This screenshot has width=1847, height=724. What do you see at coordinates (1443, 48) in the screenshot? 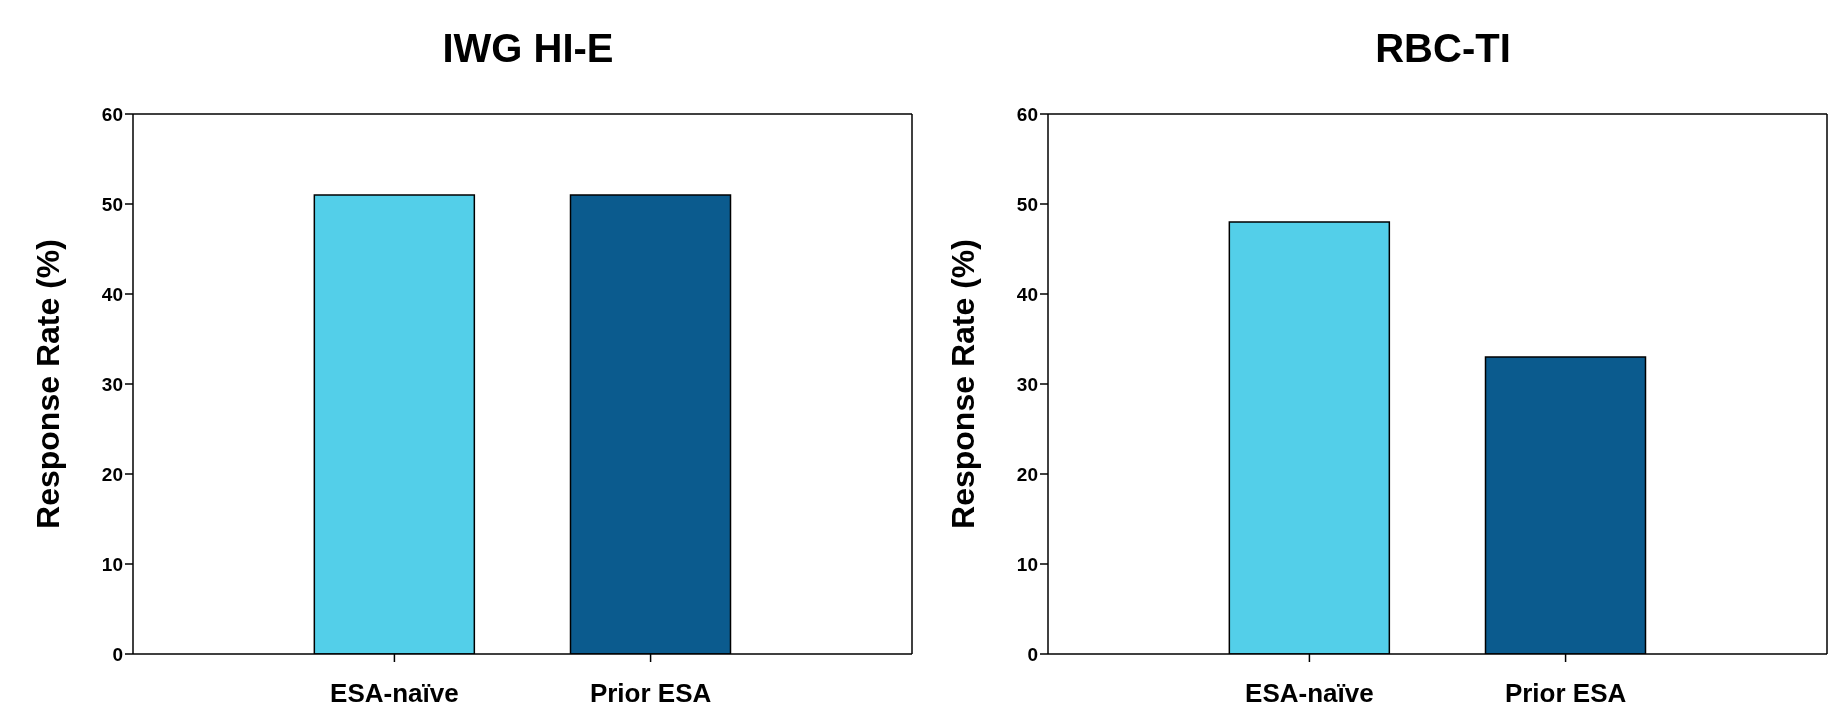
I see `chart-title: RBC-TI` at bounding box center [1443, 48].